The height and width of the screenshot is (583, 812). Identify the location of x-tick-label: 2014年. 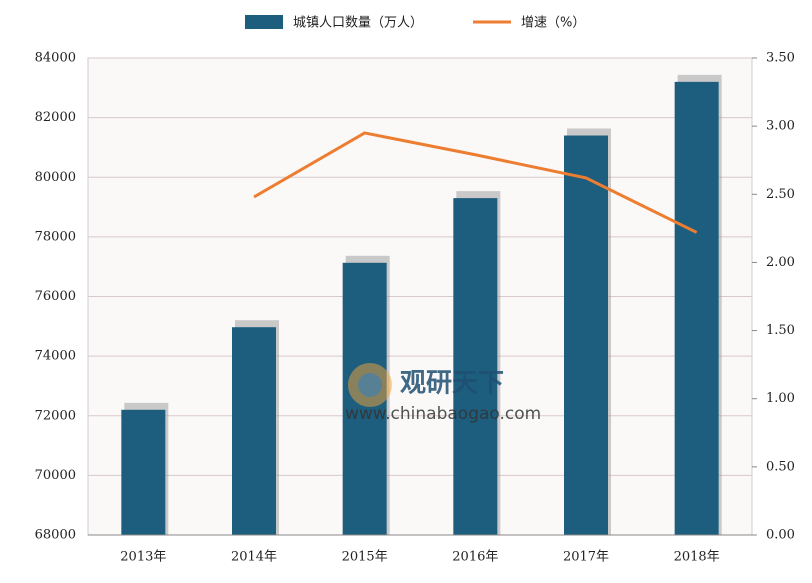
(254, 557).